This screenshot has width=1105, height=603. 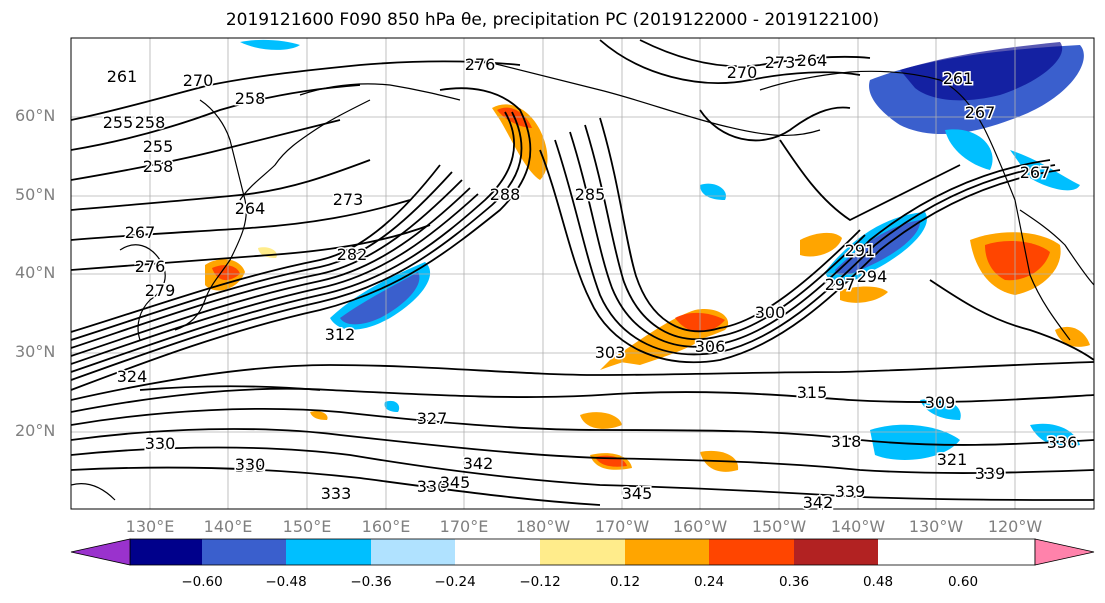 I want to click on colorbar-tick: −0.60, so click(x=202, y=582).